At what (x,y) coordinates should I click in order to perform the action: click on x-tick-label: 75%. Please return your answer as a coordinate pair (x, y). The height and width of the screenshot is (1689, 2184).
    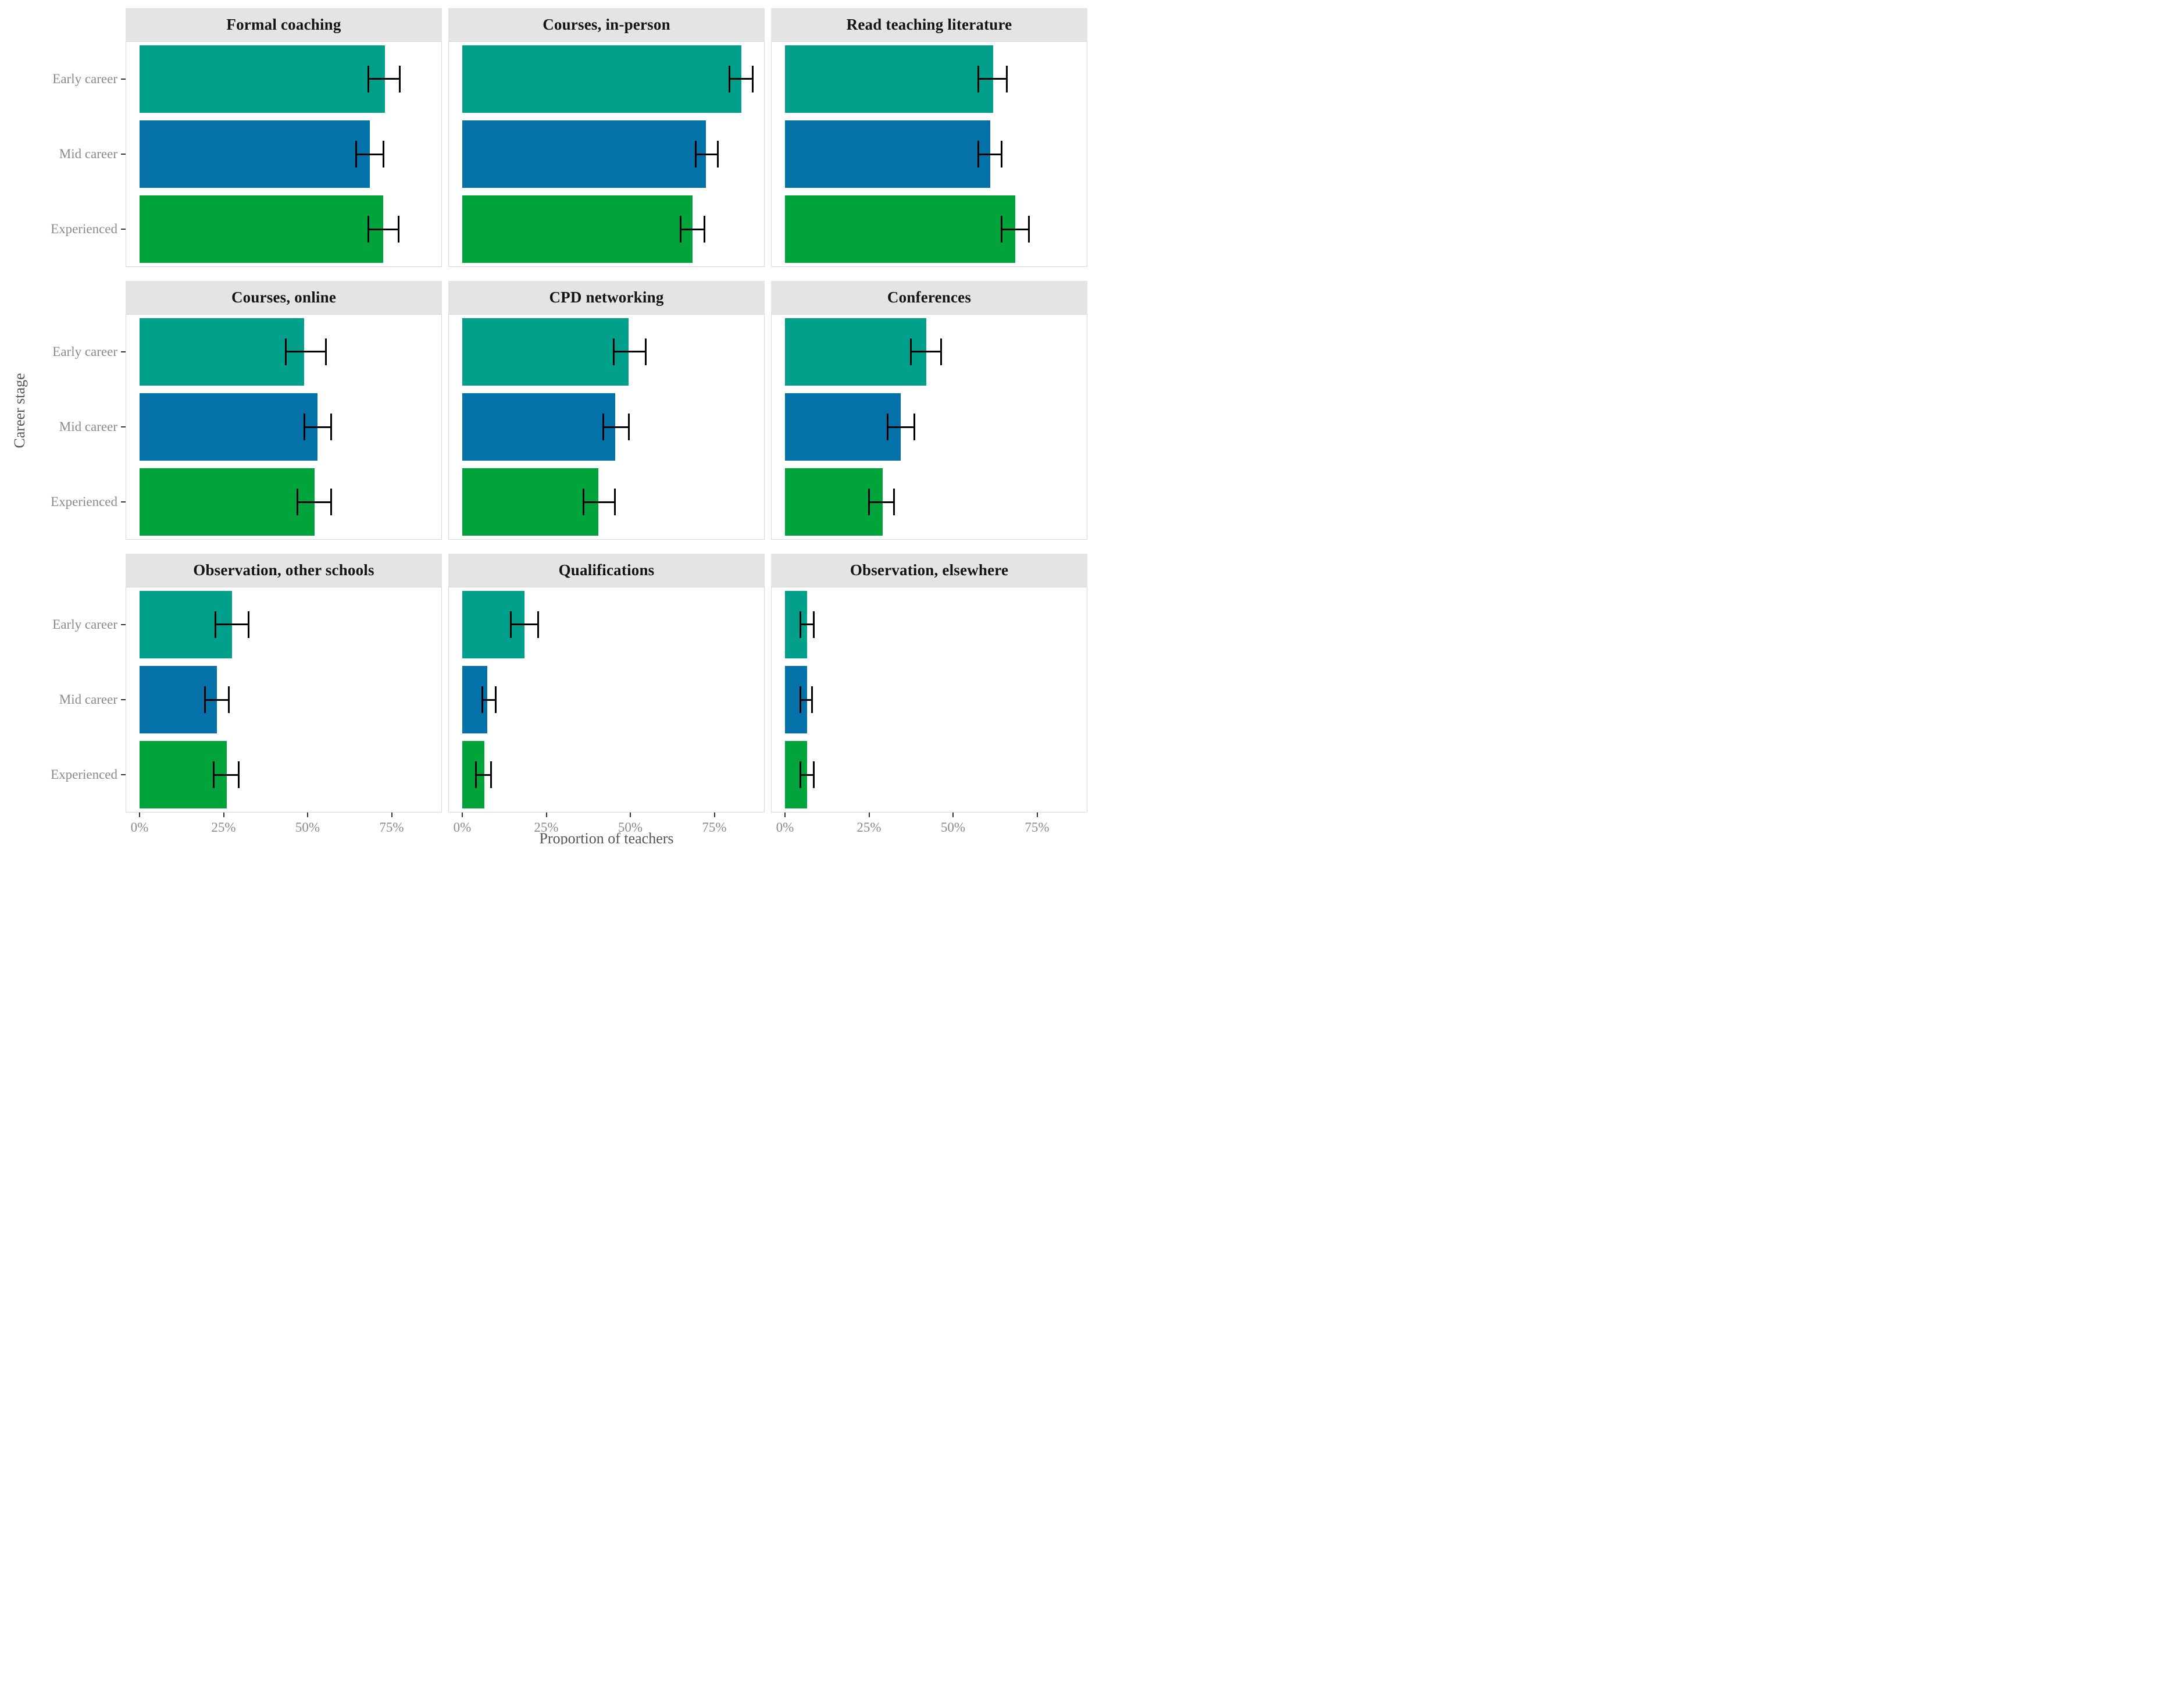
    Looking at the image, I should click on (1037, 827).